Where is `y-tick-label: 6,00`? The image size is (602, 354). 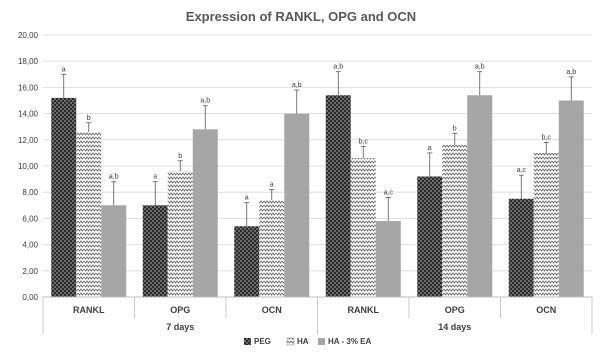
y-tick-label: 6,00 is located at coordinates (30, 218).